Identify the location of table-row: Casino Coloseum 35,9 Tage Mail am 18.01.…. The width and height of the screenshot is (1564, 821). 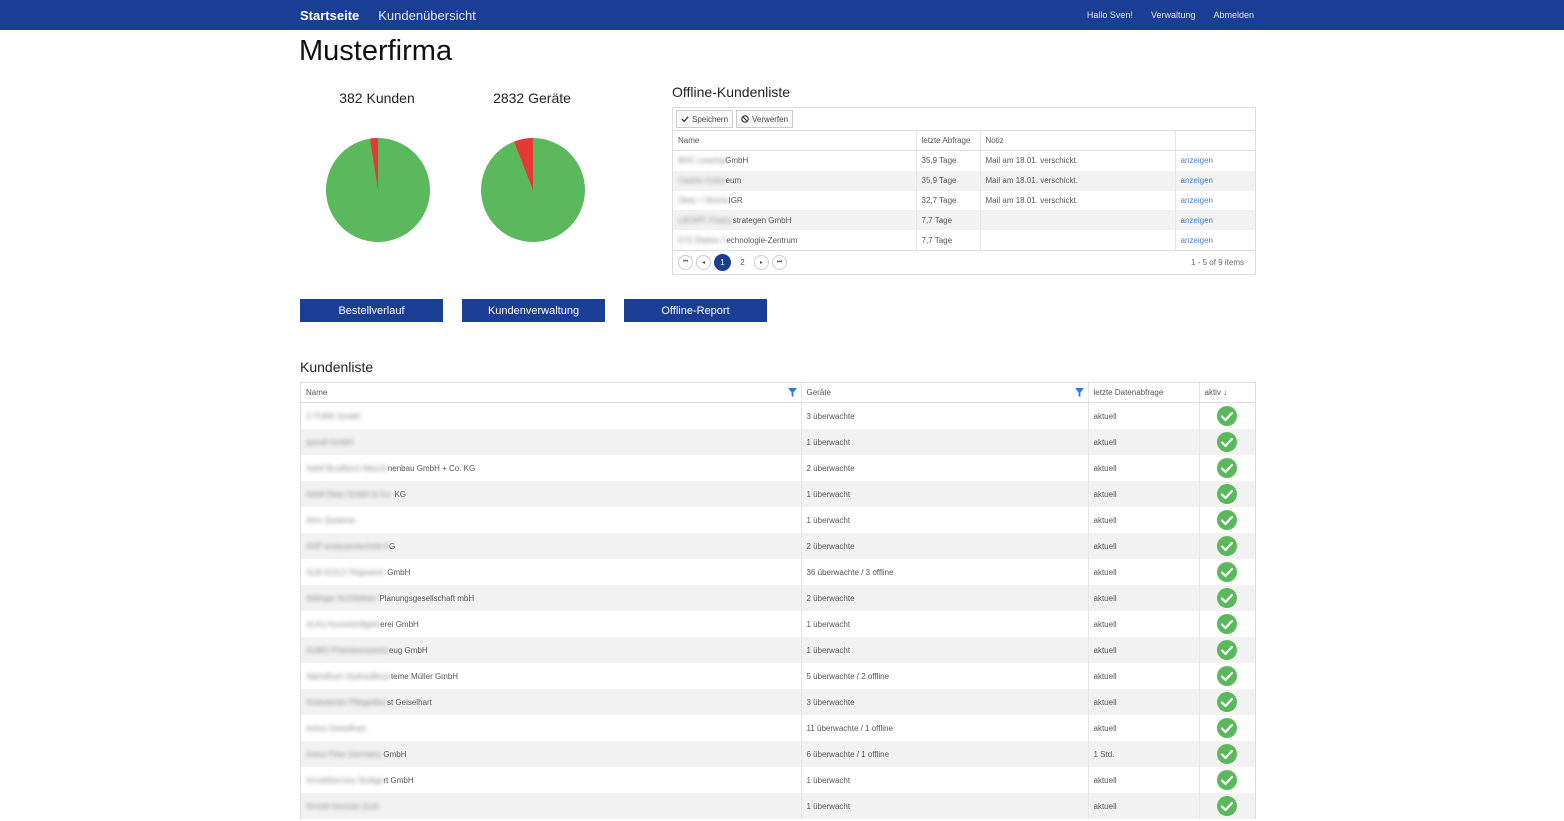
(964, 180).